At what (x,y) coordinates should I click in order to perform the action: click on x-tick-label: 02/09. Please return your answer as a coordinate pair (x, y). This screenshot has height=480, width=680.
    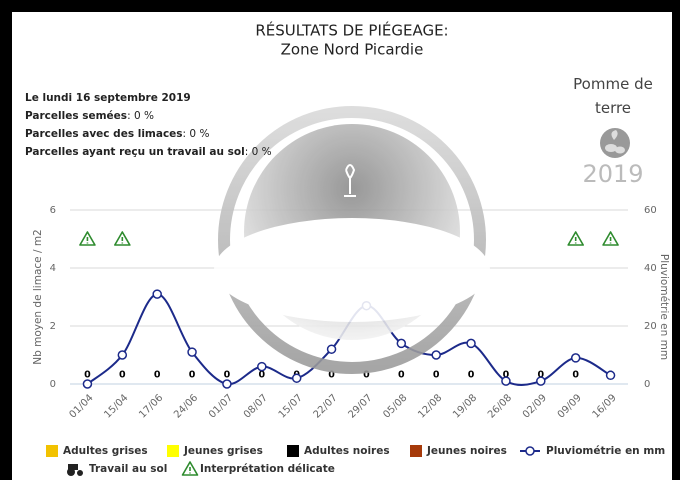
    Looking at the image, I should click on (535, 406).